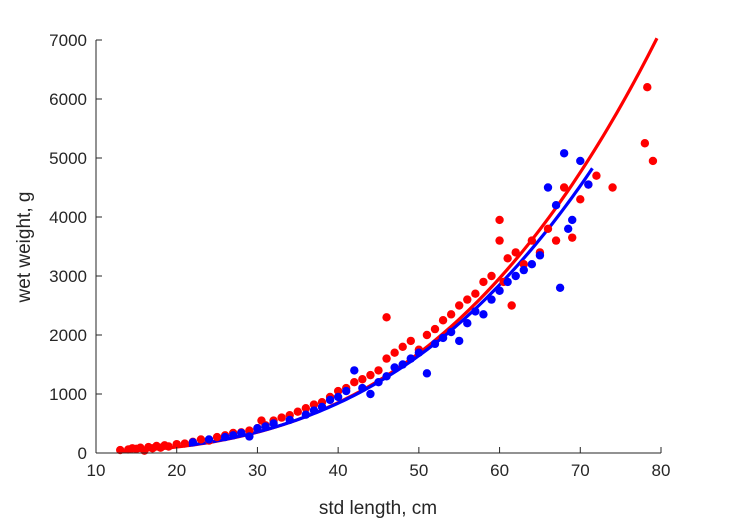  I want to click on x-axis-label: std length, cm, so click(378, 508).